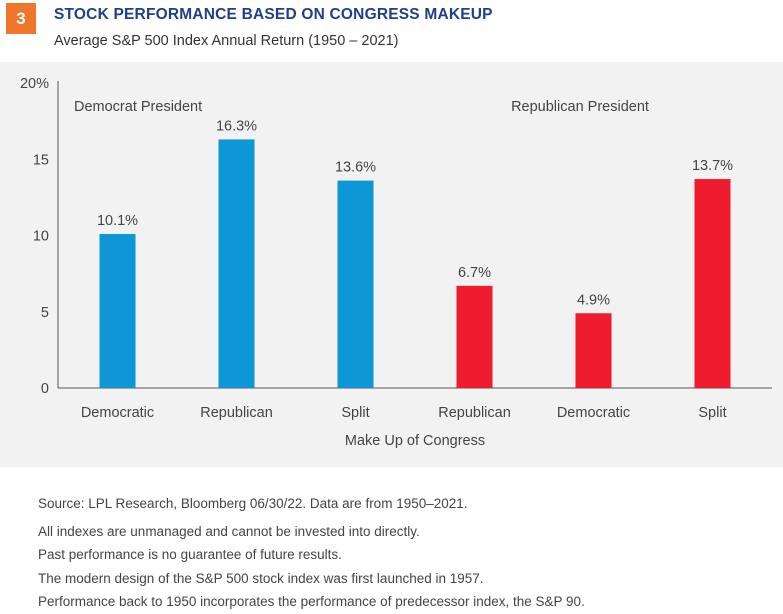 The height and width of the screenshot is (614, 783). Describe the element at coordinates (712, 166) in the screenshot. I see `bar-value-label: 13.7%` at that location.